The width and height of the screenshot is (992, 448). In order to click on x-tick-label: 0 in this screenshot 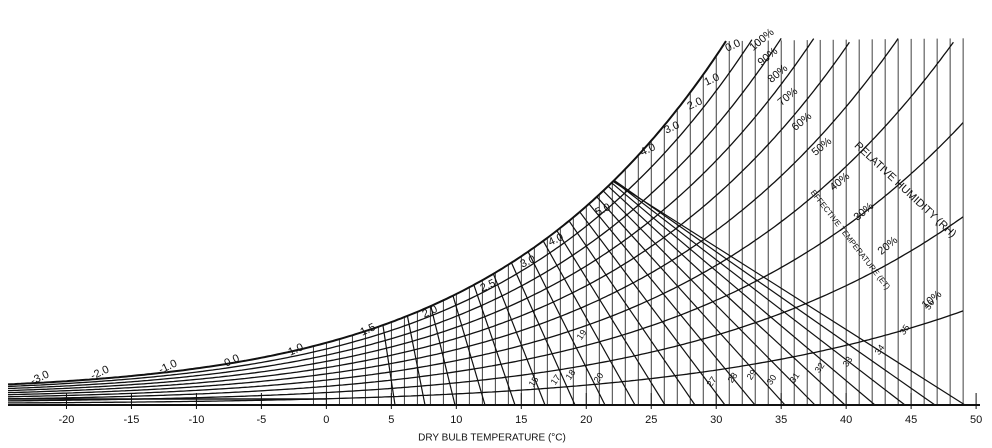, I will do `click(326, 420)`.